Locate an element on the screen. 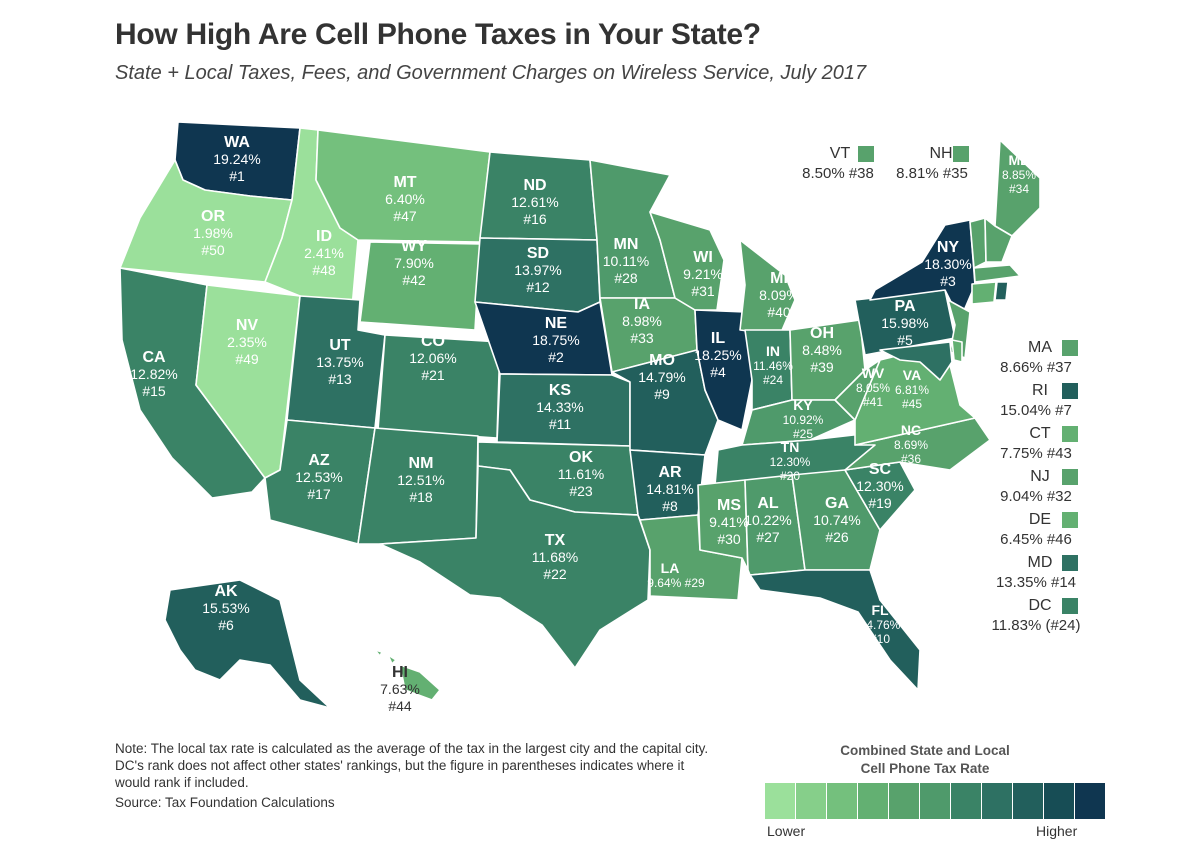  state-rate: 13.97% is located at coordinates (537, 270).